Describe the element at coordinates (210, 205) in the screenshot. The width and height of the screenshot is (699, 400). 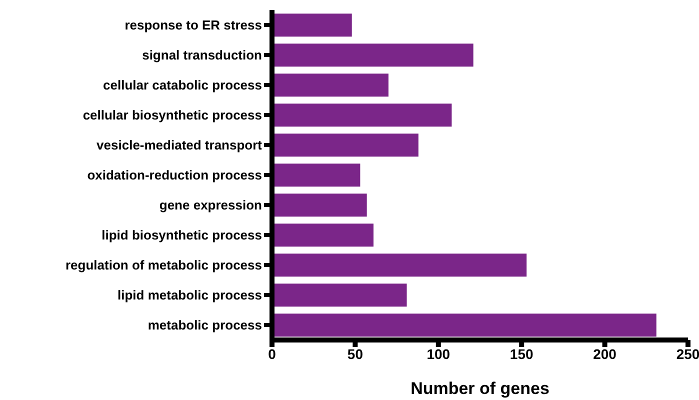
I see `y-tick-label: gene expression` at that location.